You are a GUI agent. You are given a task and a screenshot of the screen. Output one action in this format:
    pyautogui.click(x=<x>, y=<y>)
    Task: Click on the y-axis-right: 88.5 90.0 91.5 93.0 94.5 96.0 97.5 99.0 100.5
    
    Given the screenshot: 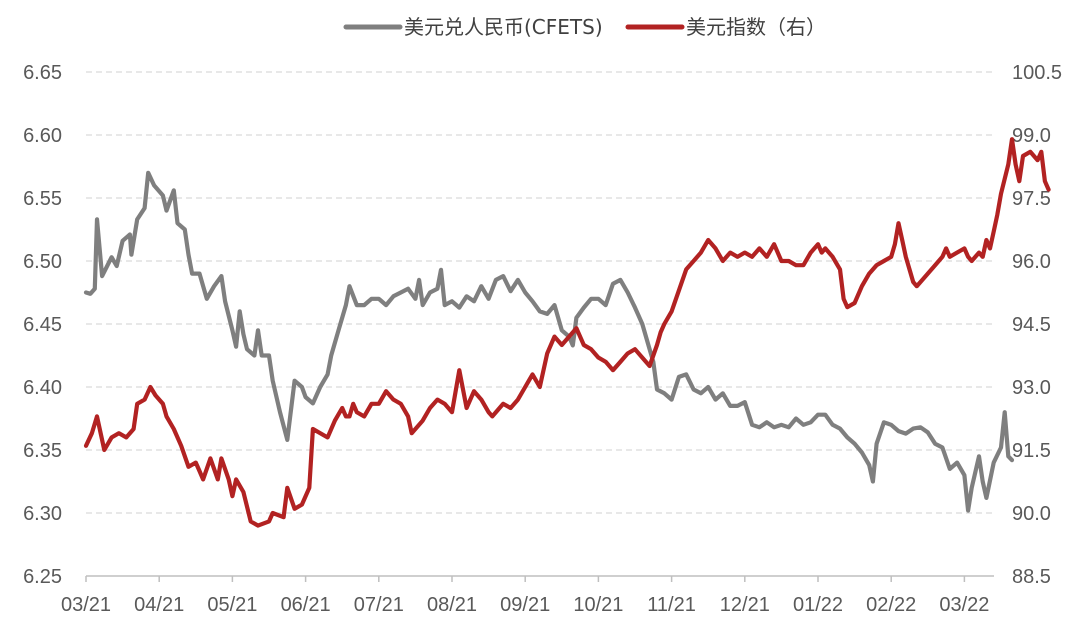 What is the action you would take?
    pyautogui.click(x=1037, y=325)
    